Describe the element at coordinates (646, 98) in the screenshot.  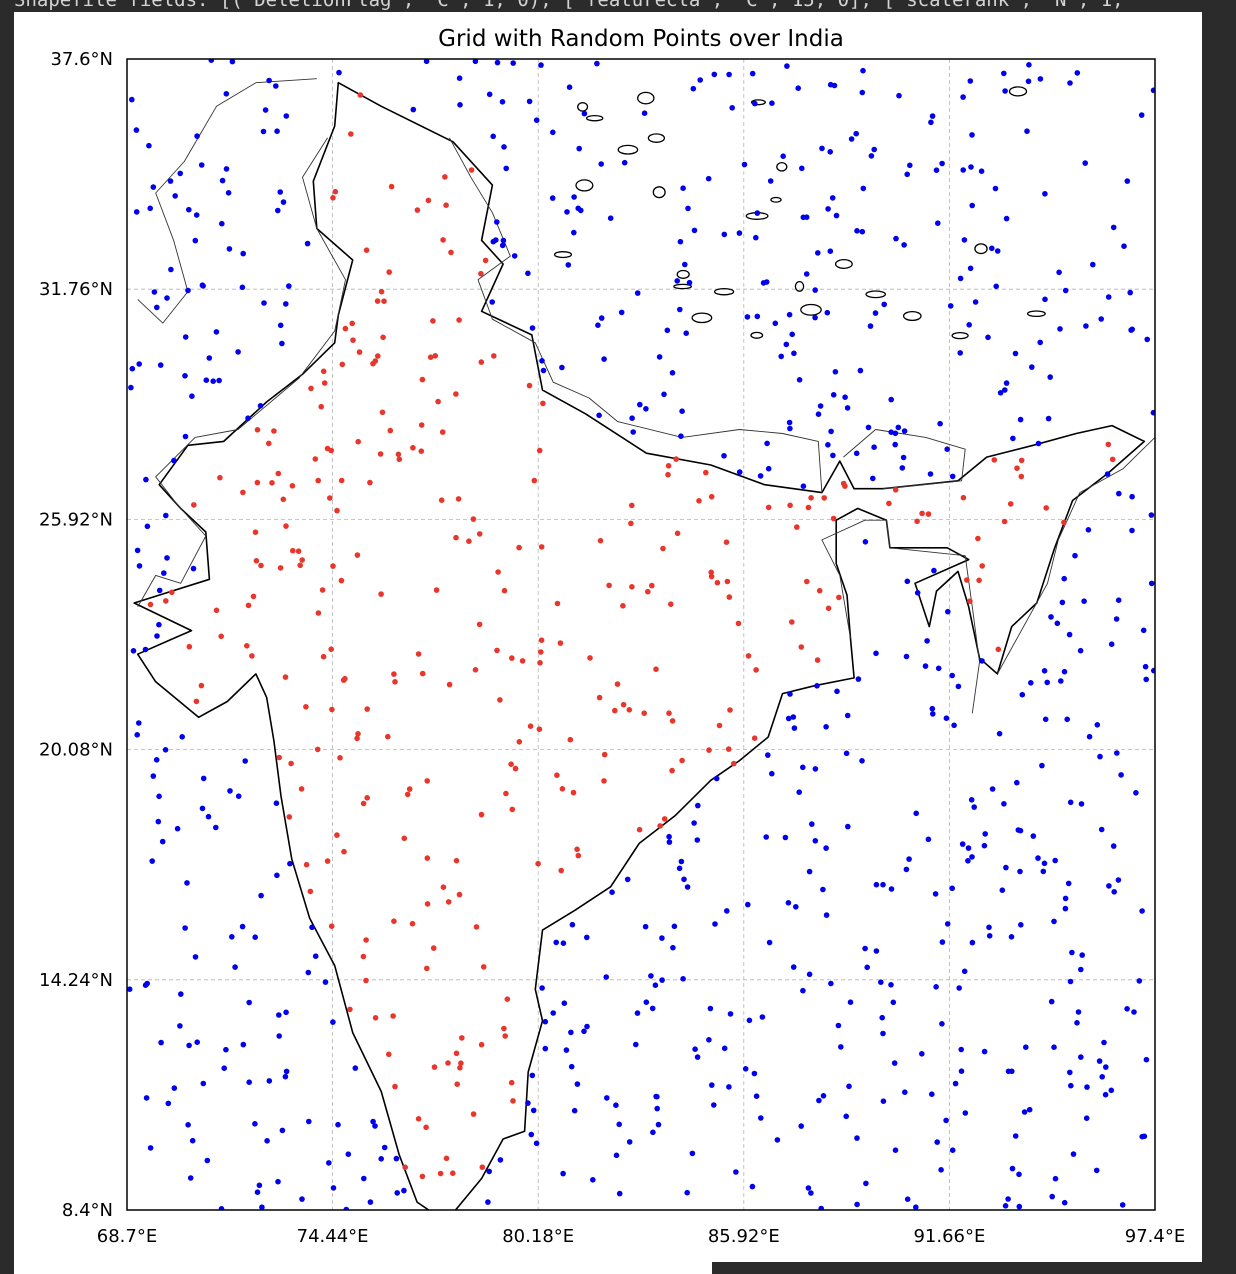
I see `lake-outline` at that location.